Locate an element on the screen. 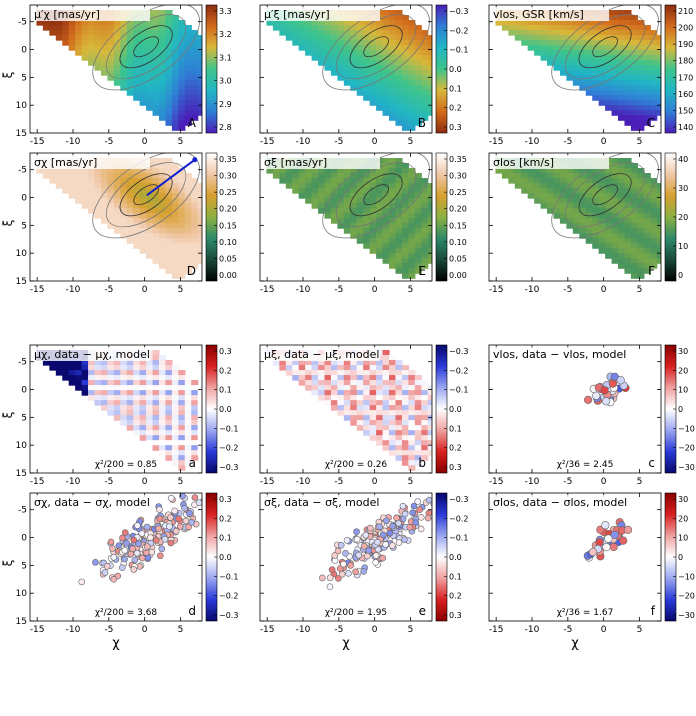 The height and width of the screenshot is (716, 696). density-contour is located at coordinates (376, 48).